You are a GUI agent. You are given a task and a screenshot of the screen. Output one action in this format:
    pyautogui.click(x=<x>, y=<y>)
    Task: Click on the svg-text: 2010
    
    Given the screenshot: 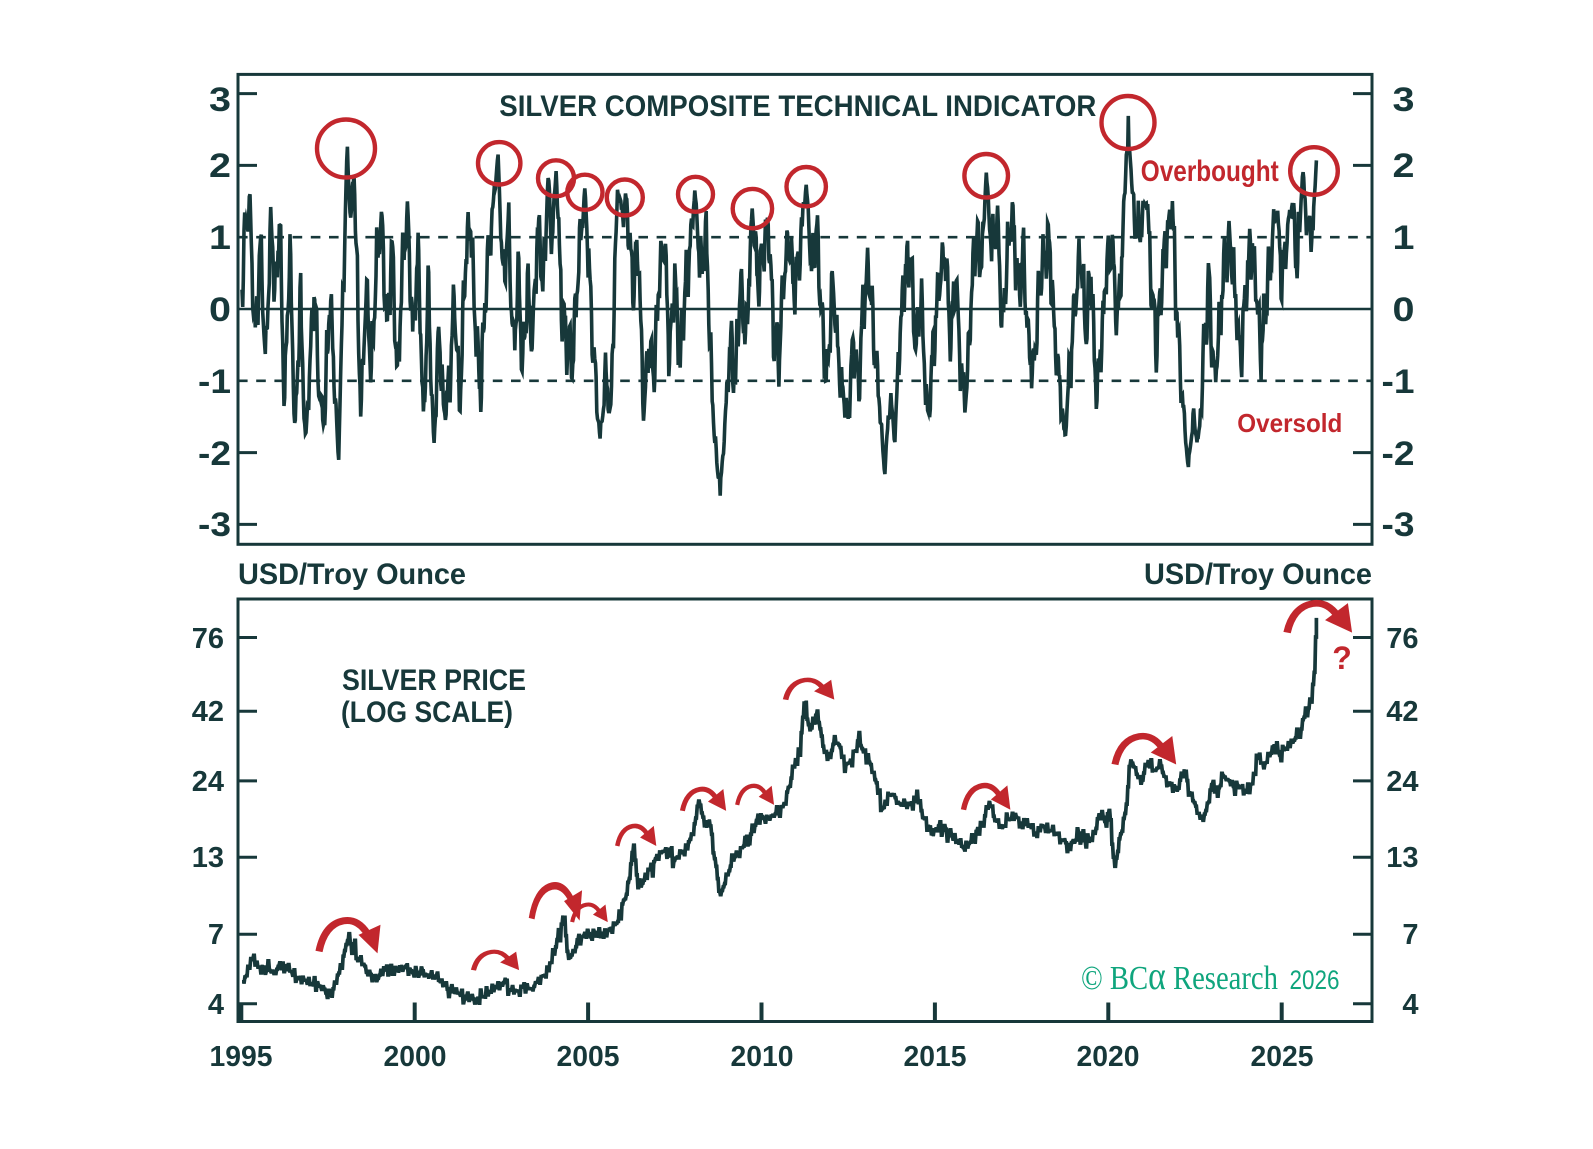 What is the action you would take?
    pyautogui.click(x=762, y=1057)
    